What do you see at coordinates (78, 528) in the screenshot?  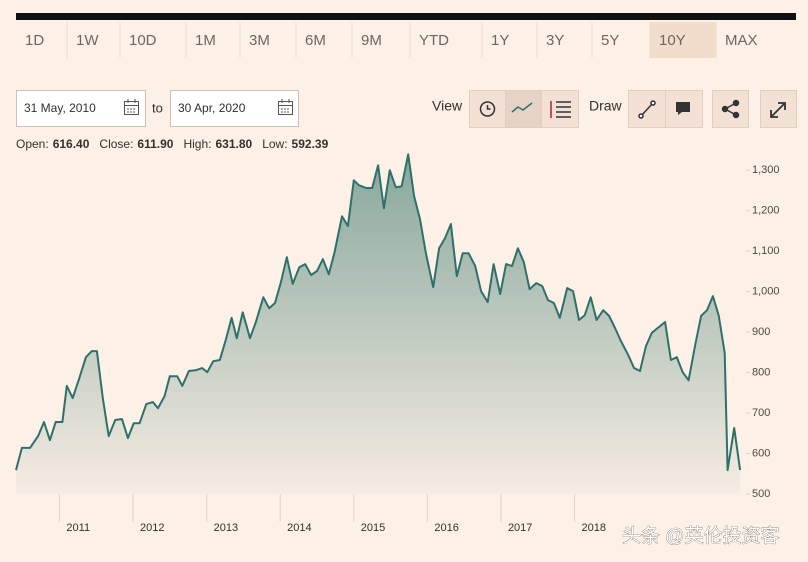 I see `x-tick-label: 2011` at bounding box center [78, 528].